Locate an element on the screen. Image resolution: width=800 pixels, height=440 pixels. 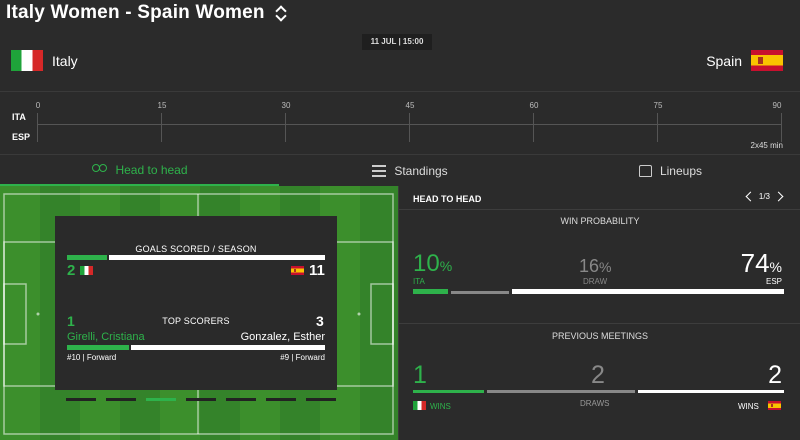
draw-bar is located at coordinates (480, 292).